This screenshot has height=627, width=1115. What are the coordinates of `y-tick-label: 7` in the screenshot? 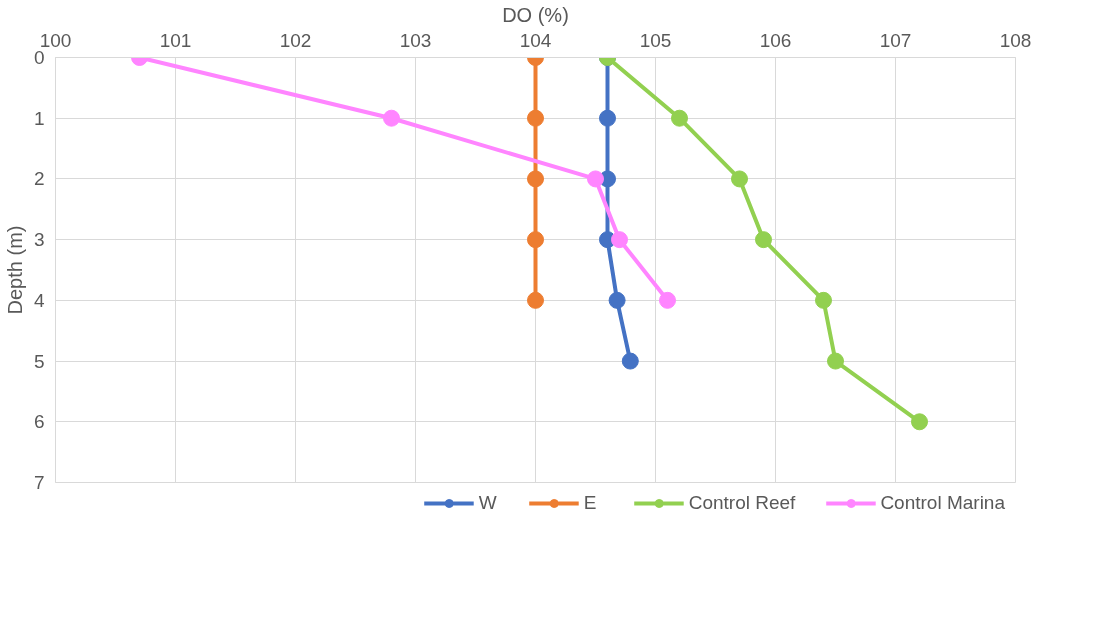 It's located at (39, 482).